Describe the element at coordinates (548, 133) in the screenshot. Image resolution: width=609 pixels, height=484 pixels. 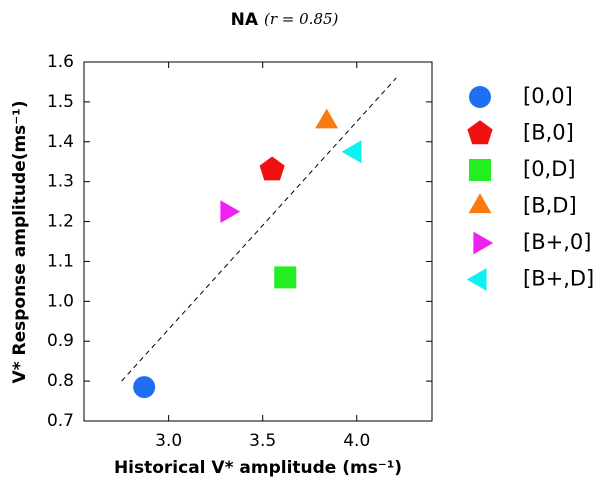
I see `legend-label: [B,0]` at that location.